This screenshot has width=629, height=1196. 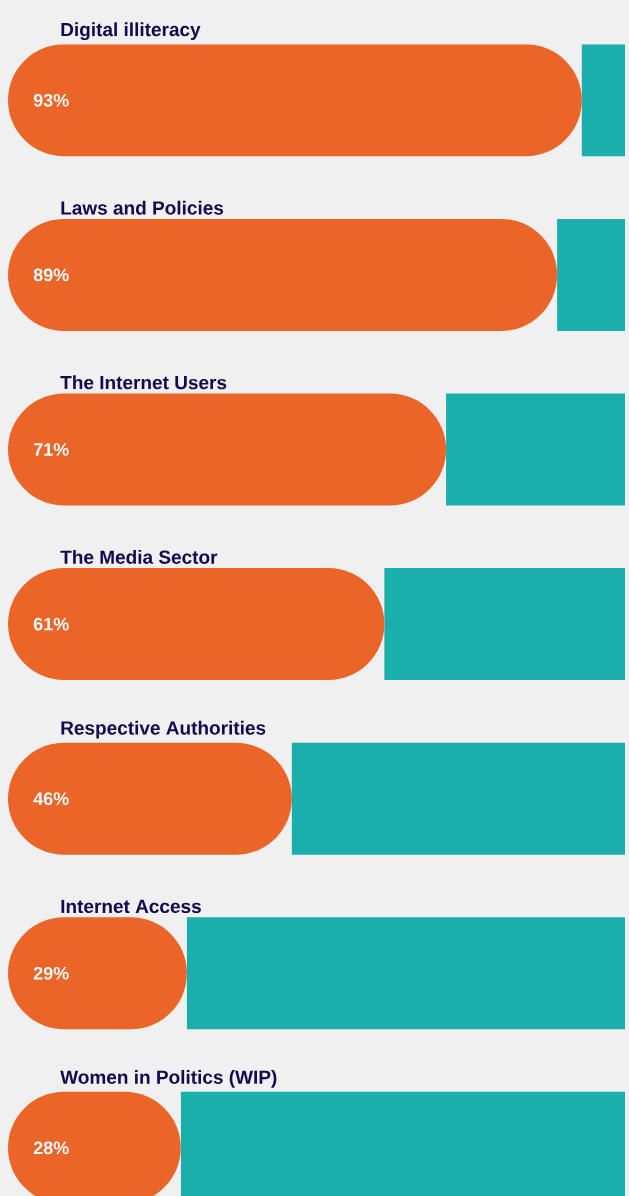 I want to click on y-tick-label: Laws and Policies, so click(x=142, y=207).